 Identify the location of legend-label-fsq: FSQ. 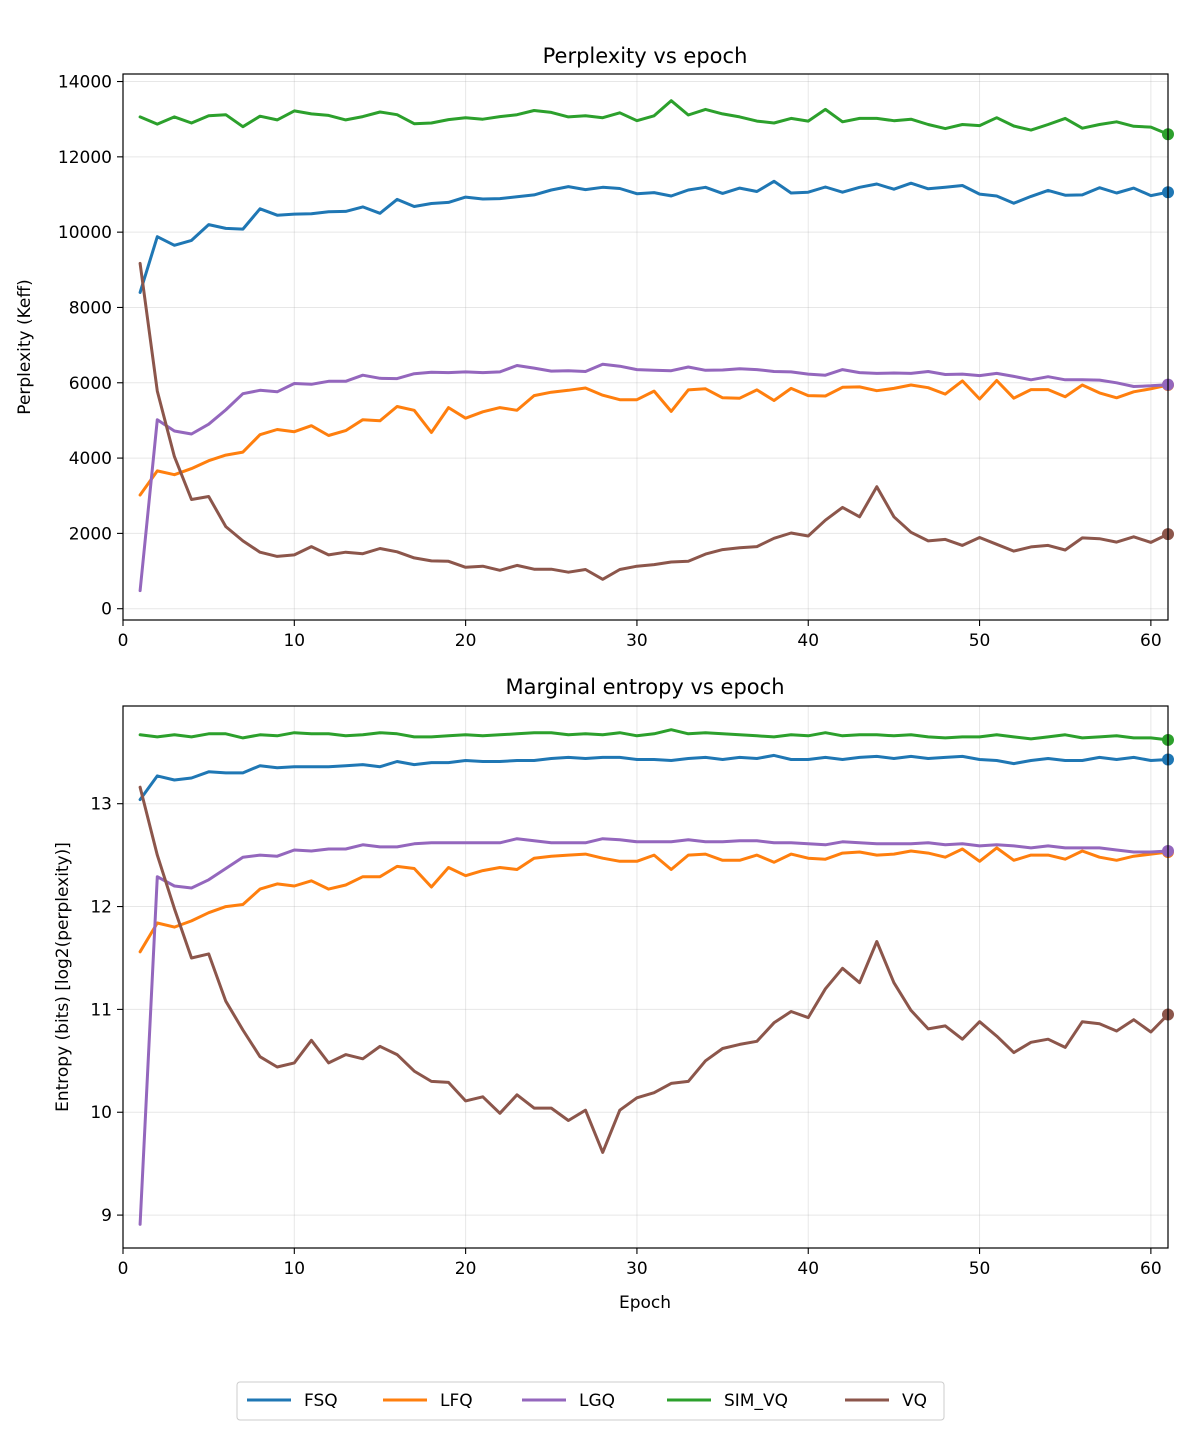
(321, 1401).